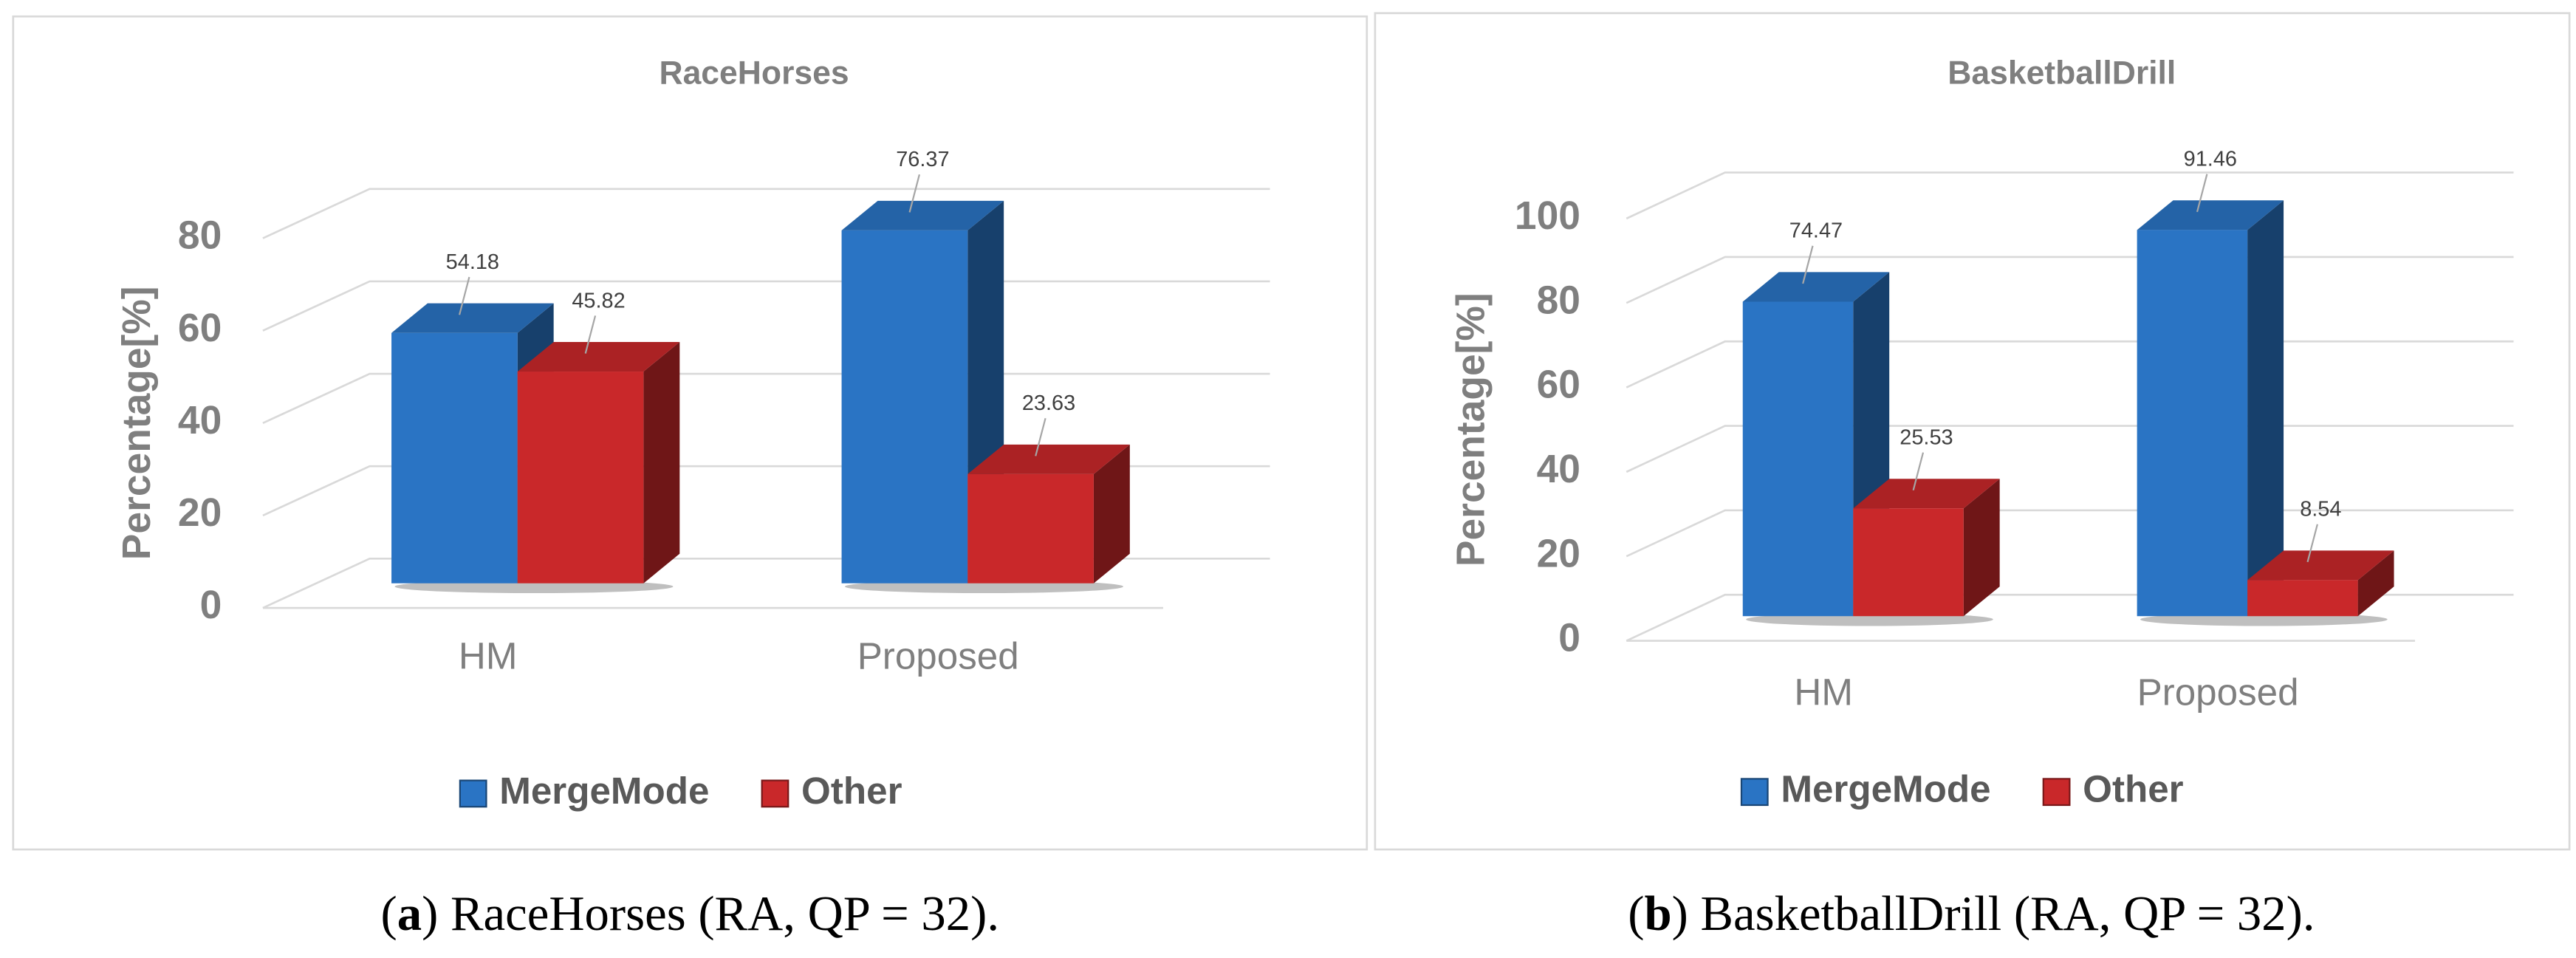 Image resolution: width=2576 pixels, height=958 pixels. I want to click on value-label: 45.82, so click(598, 300).